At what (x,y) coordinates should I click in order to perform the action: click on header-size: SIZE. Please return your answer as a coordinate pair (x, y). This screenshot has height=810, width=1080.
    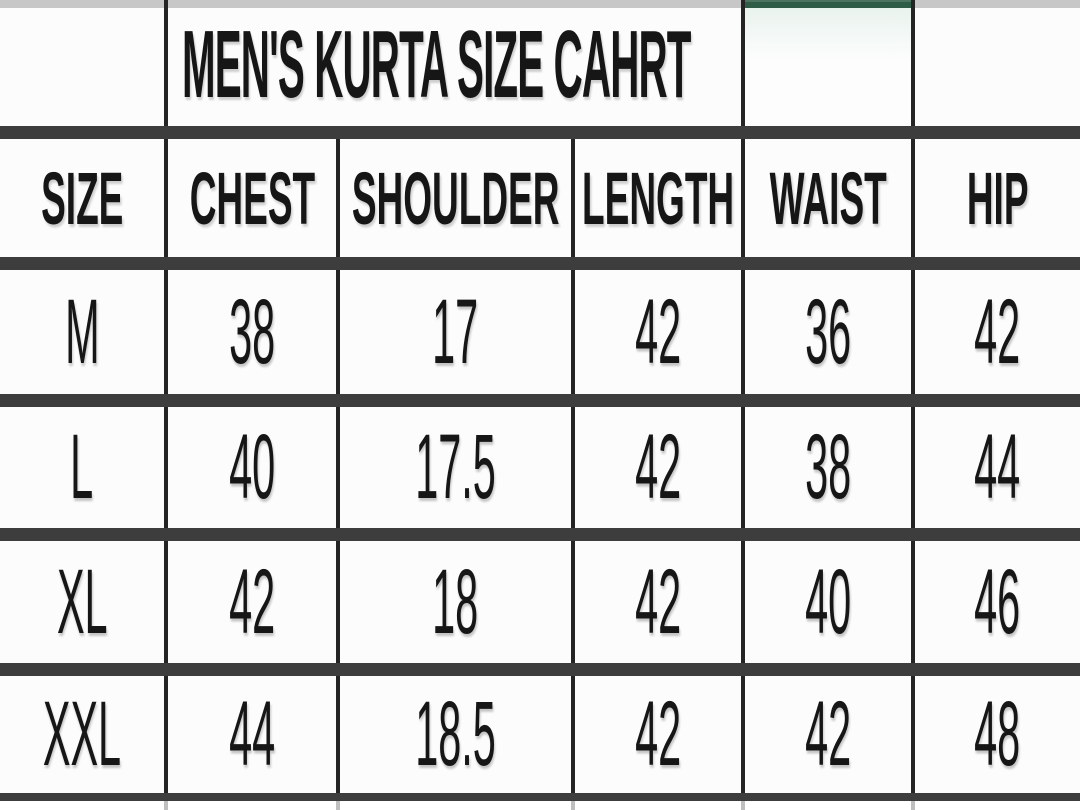
    Looking at the image, I should click on (84, 198).